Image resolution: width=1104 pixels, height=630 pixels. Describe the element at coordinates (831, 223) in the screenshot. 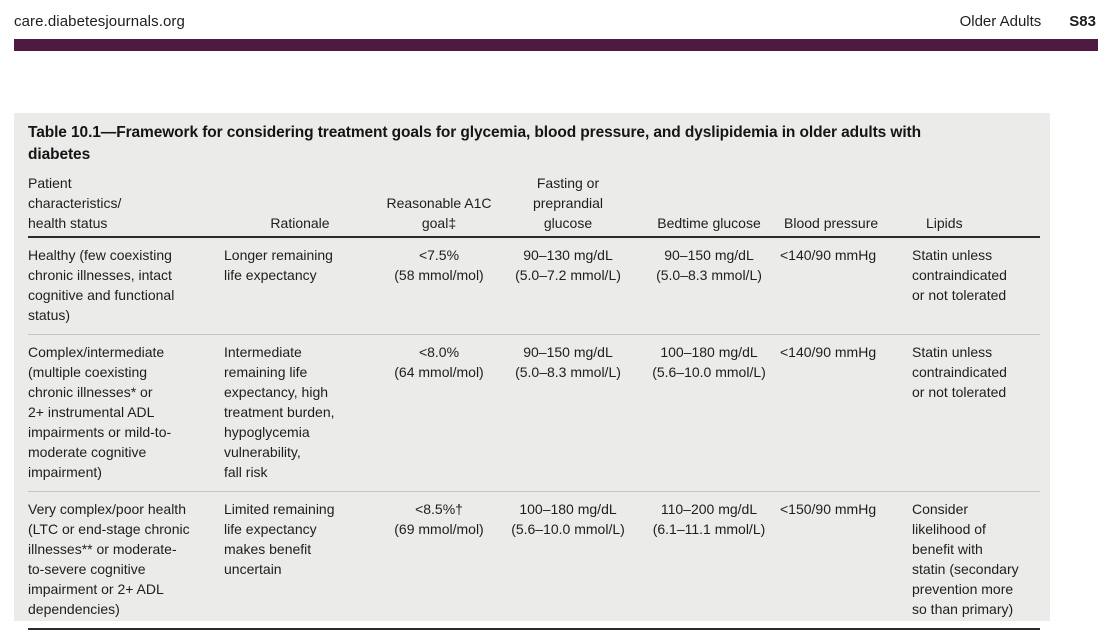

I see `col-header-blood-pressure: Blood pressure` at that location.